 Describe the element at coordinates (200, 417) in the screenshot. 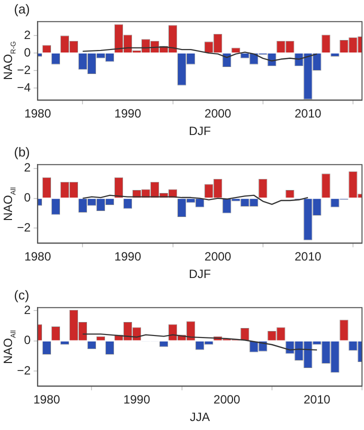

I see `x-axis-title: JJA` at that location.